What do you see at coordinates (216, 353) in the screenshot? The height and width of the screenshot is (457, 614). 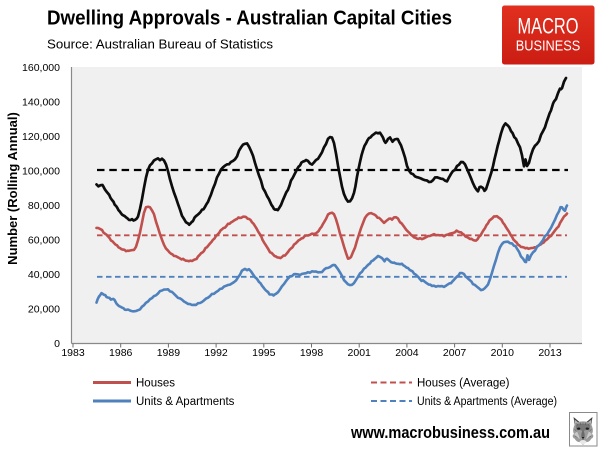 I see `svg-text: 1992` at bounding box center [216, 353].